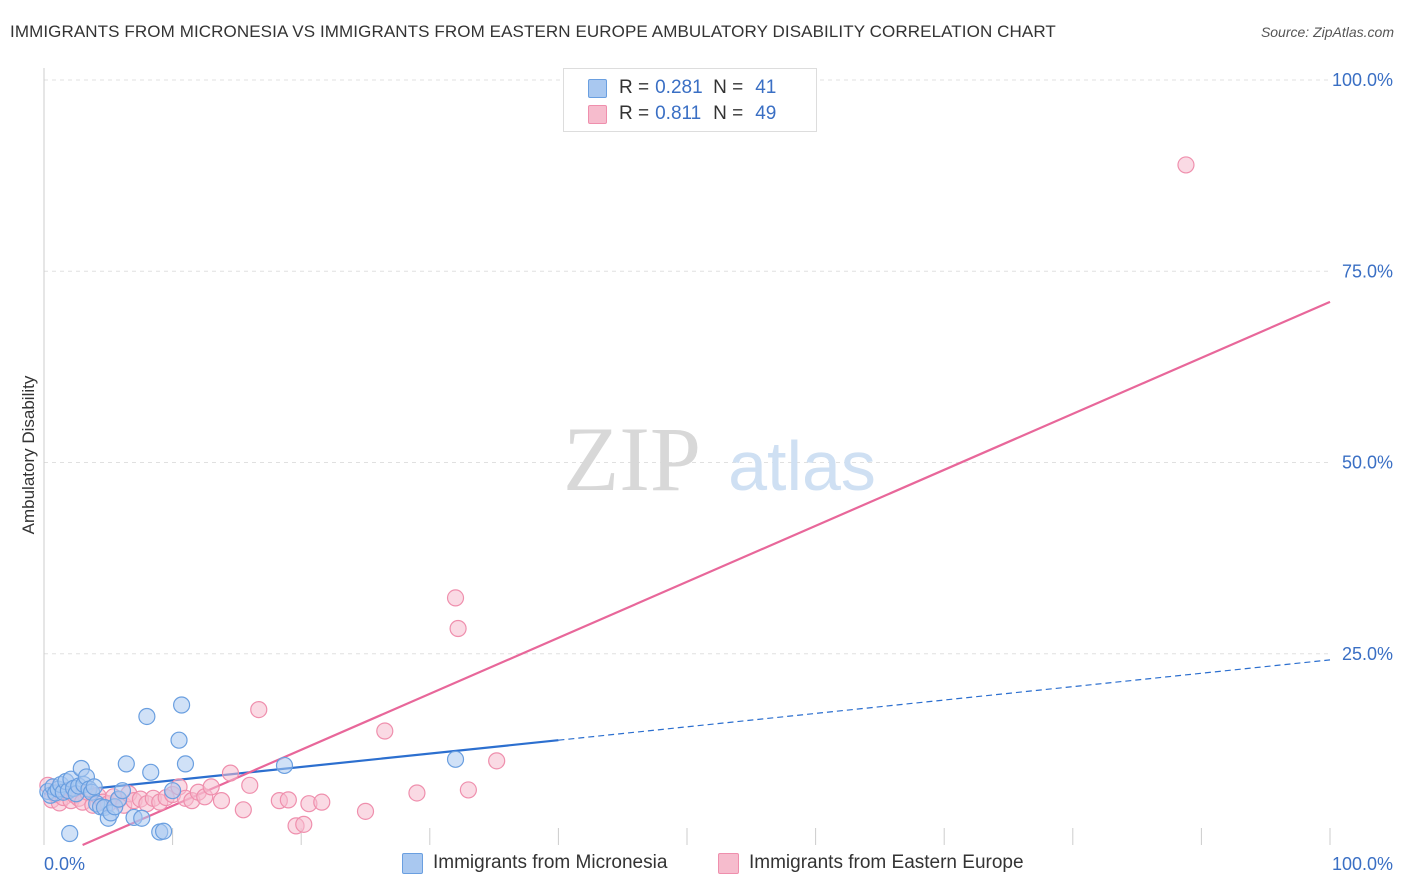 The width and height of the screenshot is (1406, 892). I want to click on legend-swatch-eastern-europe, so click(597, 114).